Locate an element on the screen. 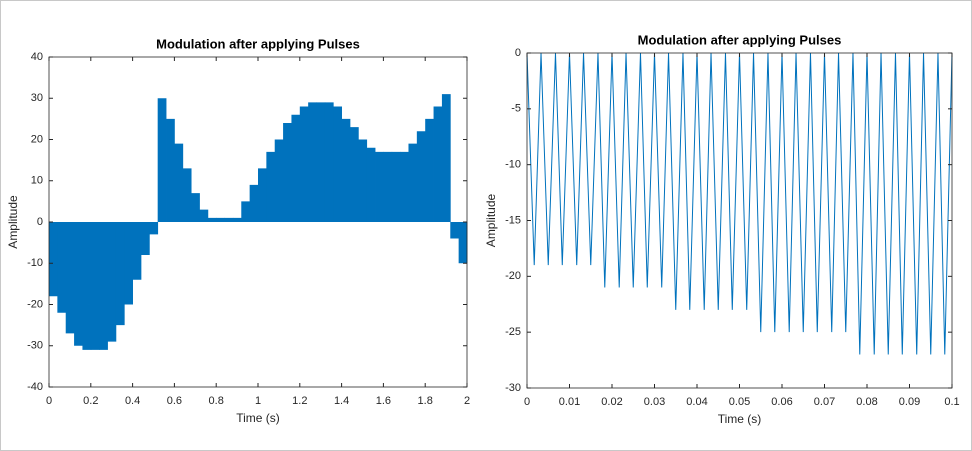 This screenshot has width=972, height=451. y-tick-label: 30 is located at coordinates (37, 98).